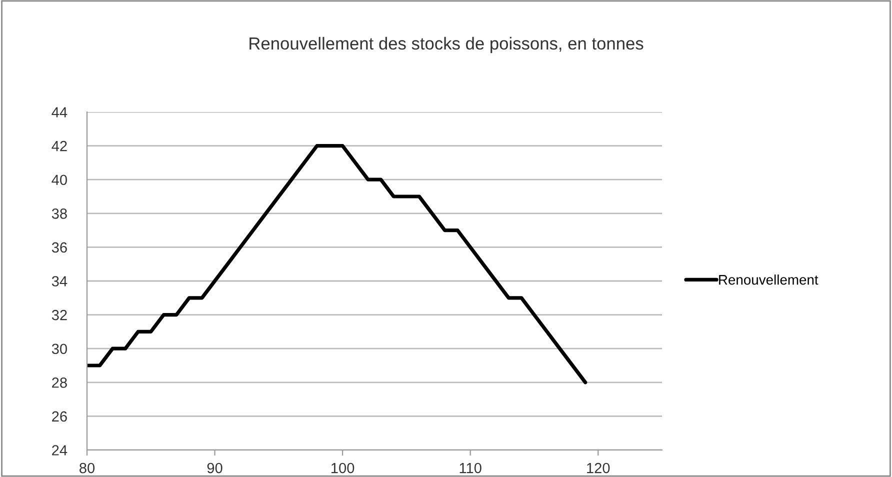  What do you see at coordinates (60, 112) in the screenshot?
I see `y-tick-label: 44` at bounding box center [60, 112].